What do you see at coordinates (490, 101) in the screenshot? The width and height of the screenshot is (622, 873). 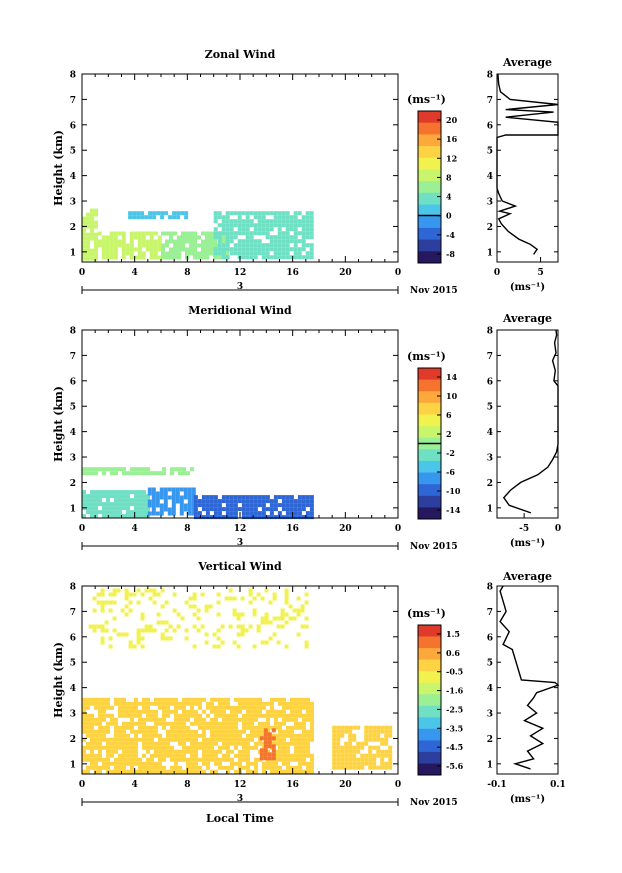 I see `profile-y-tick-label: 7` at bounding box center [490, 101].